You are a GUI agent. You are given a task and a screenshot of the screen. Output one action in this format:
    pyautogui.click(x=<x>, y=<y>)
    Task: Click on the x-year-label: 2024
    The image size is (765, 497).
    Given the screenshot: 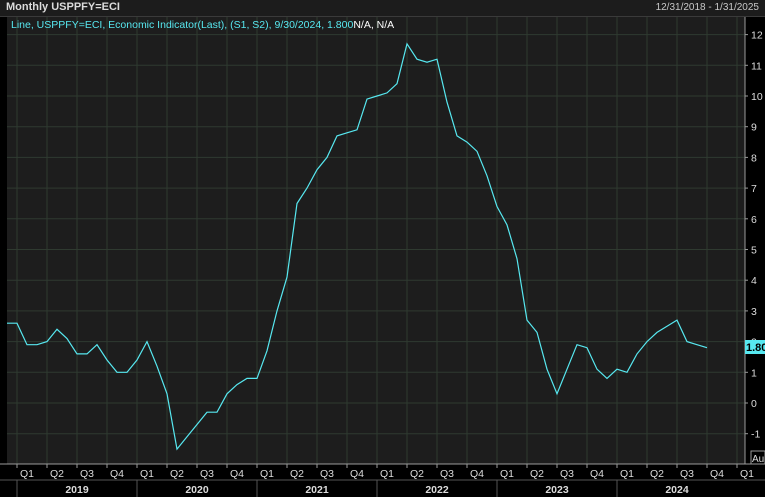 What is the action you would take?
    pyautogui.click(x=677, y=490)
    